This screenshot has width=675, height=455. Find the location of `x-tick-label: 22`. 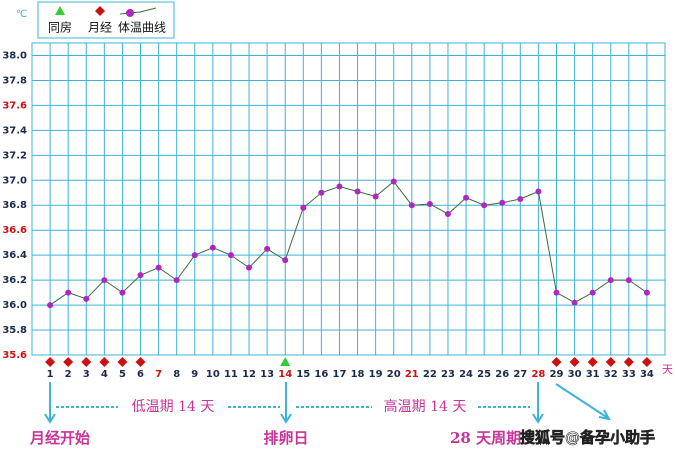

x-tick-label: 22 is located at coordinates (430, 374).